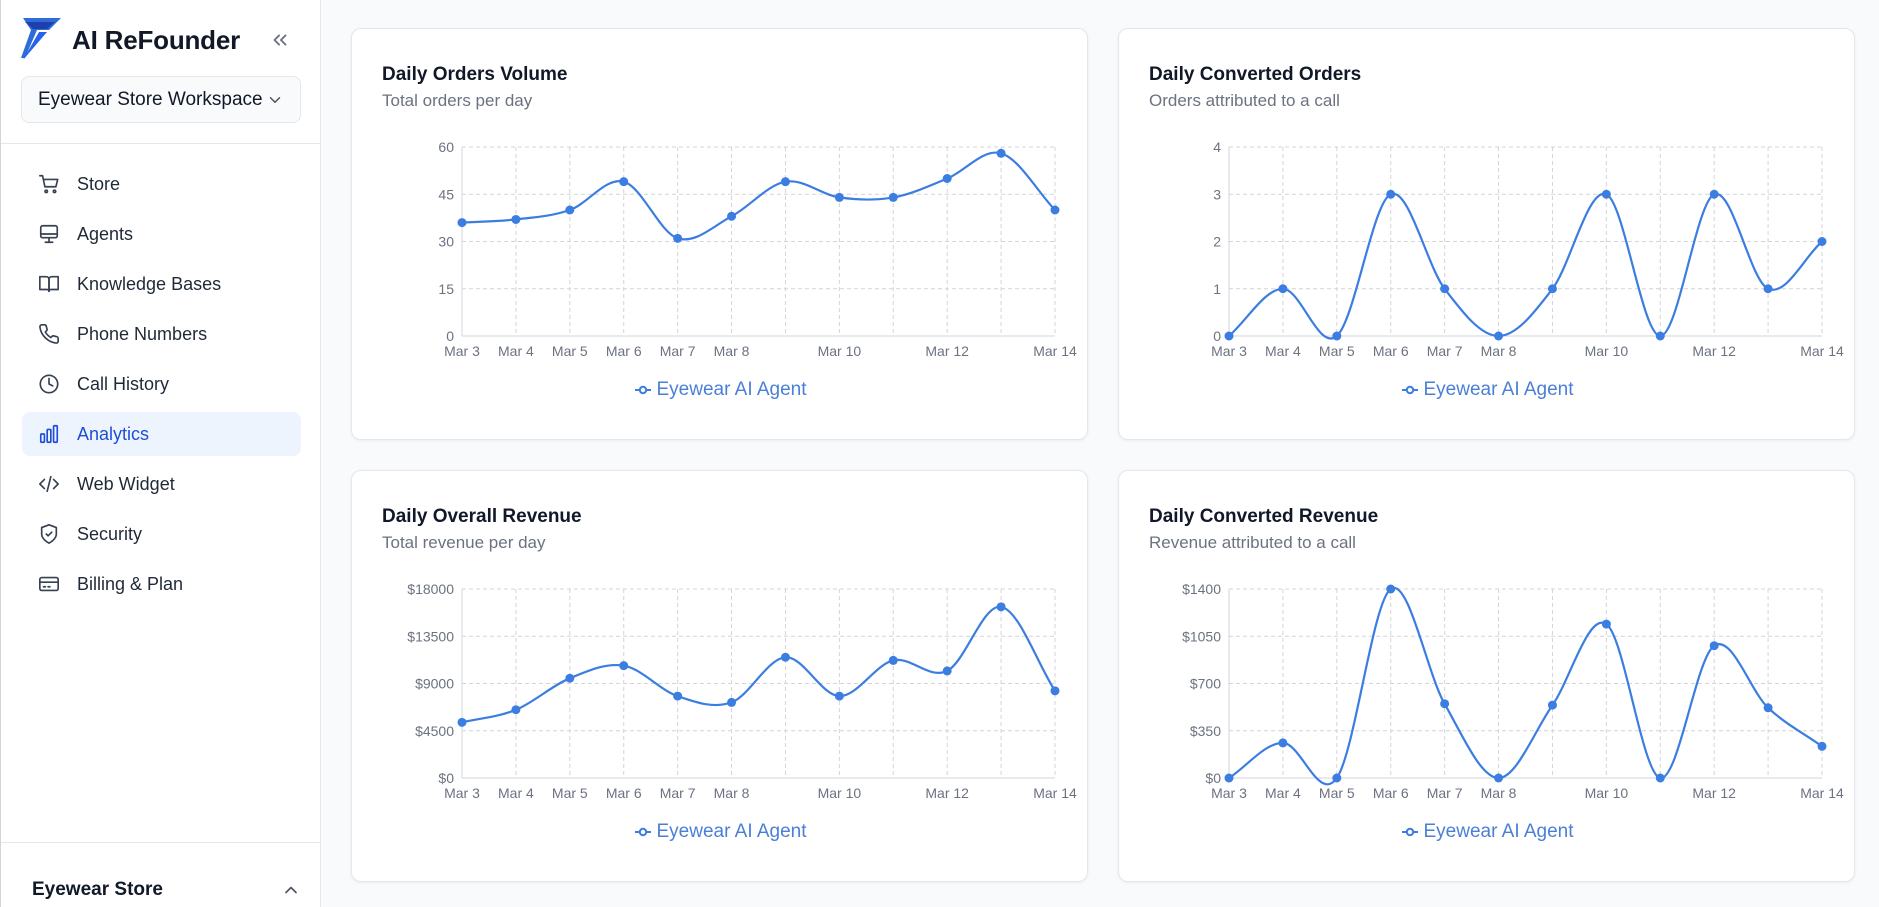  What do you see at coordinates (161, 434) in the screenshot?
I see `sidebar-item-analytics: Analytics` at bounding box center [161, 434].